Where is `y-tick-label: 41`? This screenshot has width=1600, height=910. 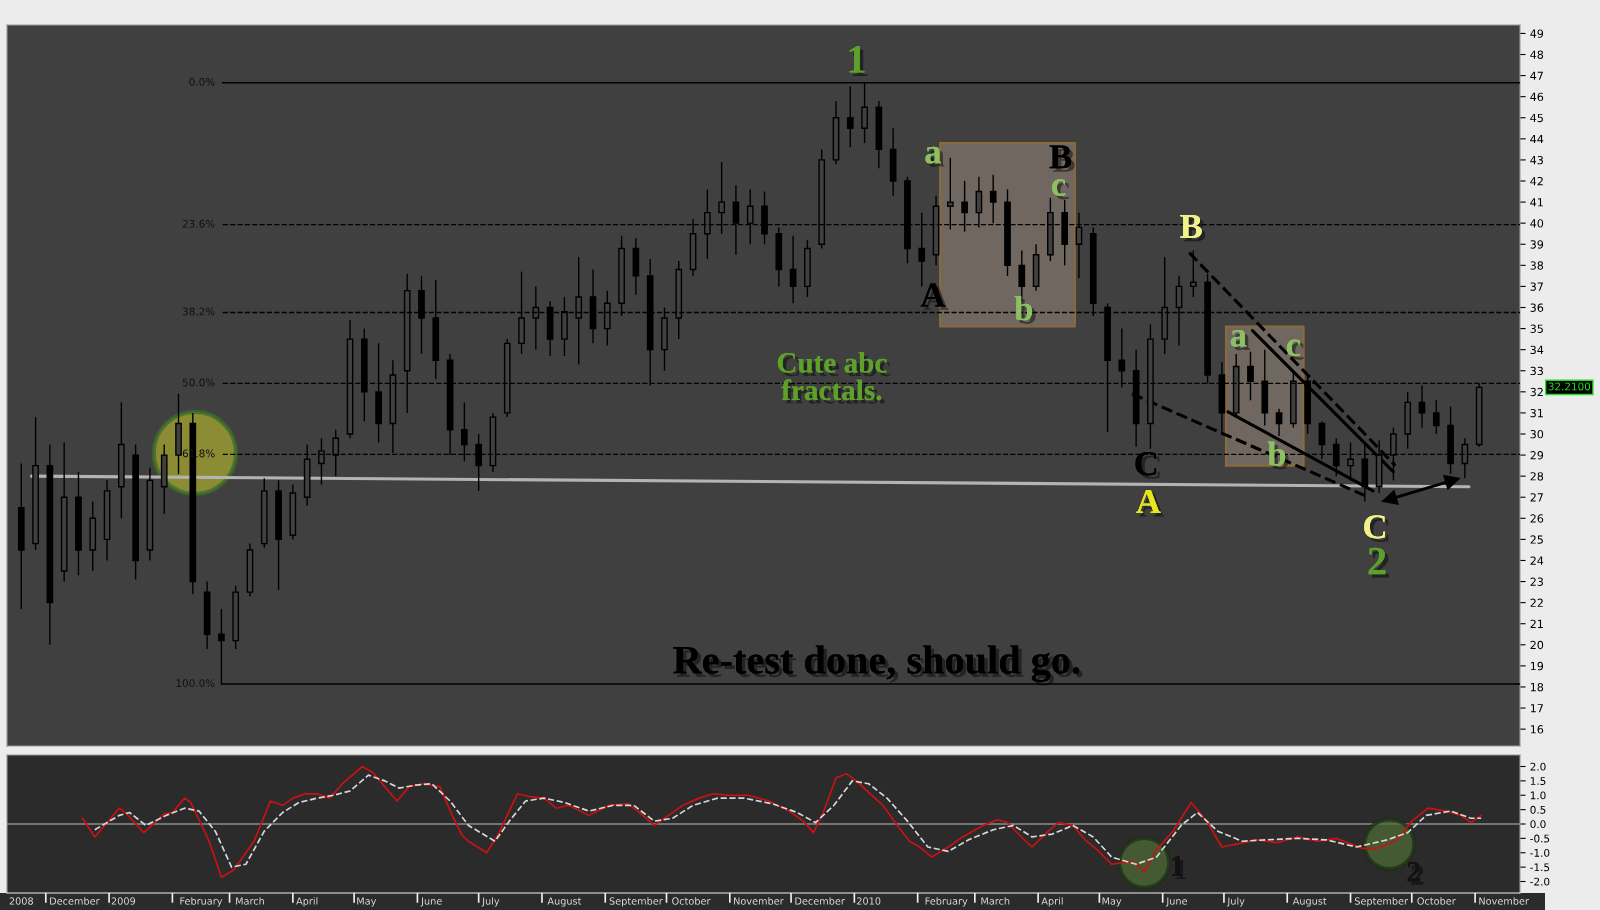
y-tick-label: 41 is located at coordinates (1536, 202).